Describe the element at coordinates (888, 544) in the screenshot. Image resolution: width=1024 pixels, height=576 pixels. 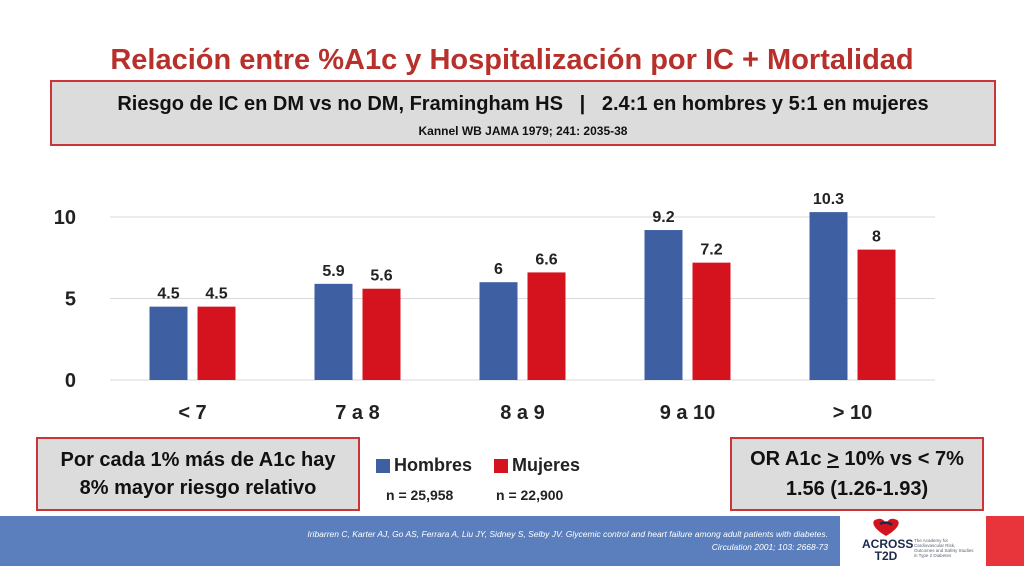
I see `logo-line-1: ACROSS` at that location.